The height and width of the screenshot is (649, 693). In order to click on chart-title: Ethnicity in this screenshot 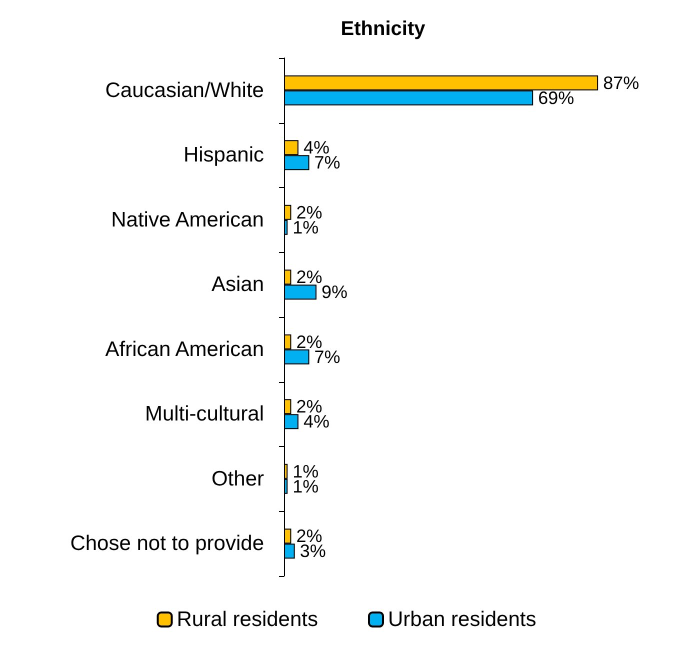, I will do `click(383, 29)`.